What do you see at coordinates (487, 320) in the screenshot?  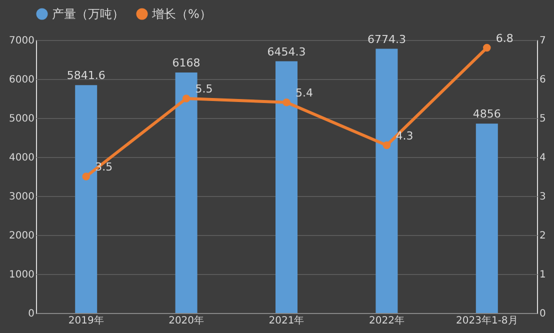 I see `x-tick-label: 2023年1-8月` at bounding box center [487, 320].